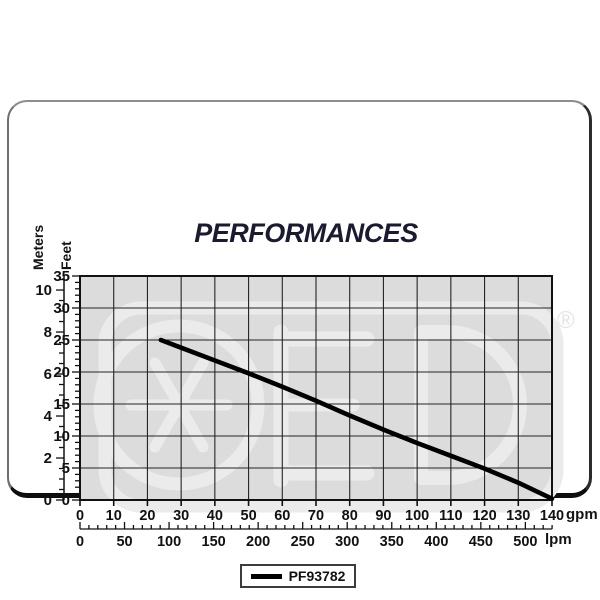 The height and width of the screenshot is (600, 600). What do you see at coordinates (303, 542) in the screenshot?
I see `svg-text: 250` at bounding box center [303, 542].